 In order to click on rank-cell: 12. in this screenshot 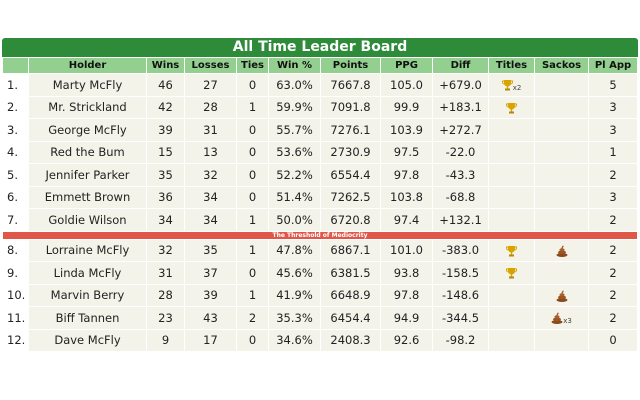, I will do `click(15, 340)`.